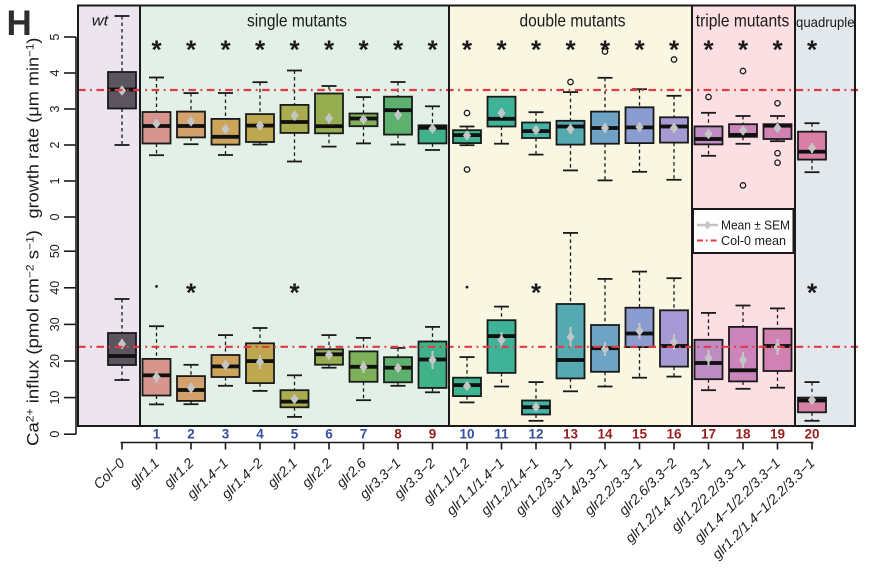 This screenshot has width=872, height=575. Describe the element at coordinates (33, 338) in the screenshot. I see `svg-text: Ca2+ influx (pmol cm−2 s−1)` at that location.